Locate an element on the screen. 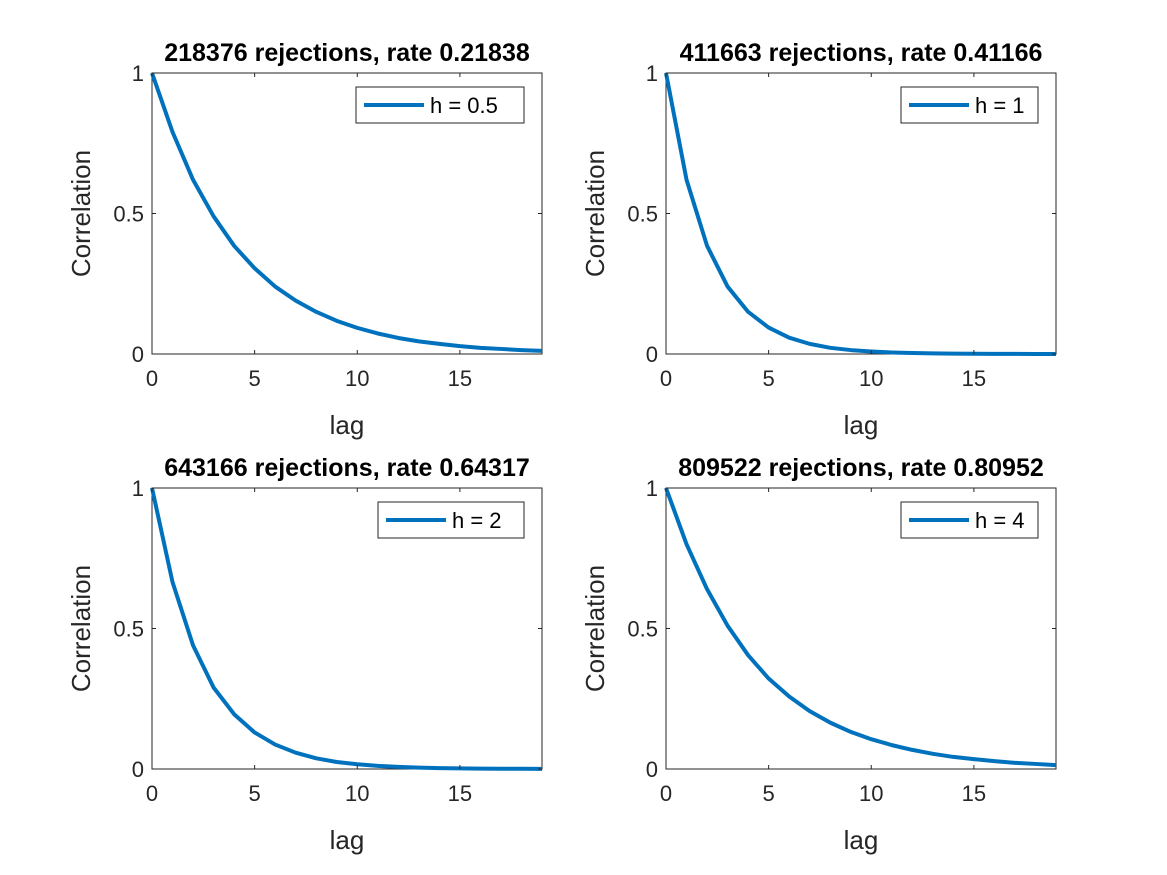 Image resolution: width=1167 pixels, height=875 pixels. legend-box is located at coordinates (969, 105).